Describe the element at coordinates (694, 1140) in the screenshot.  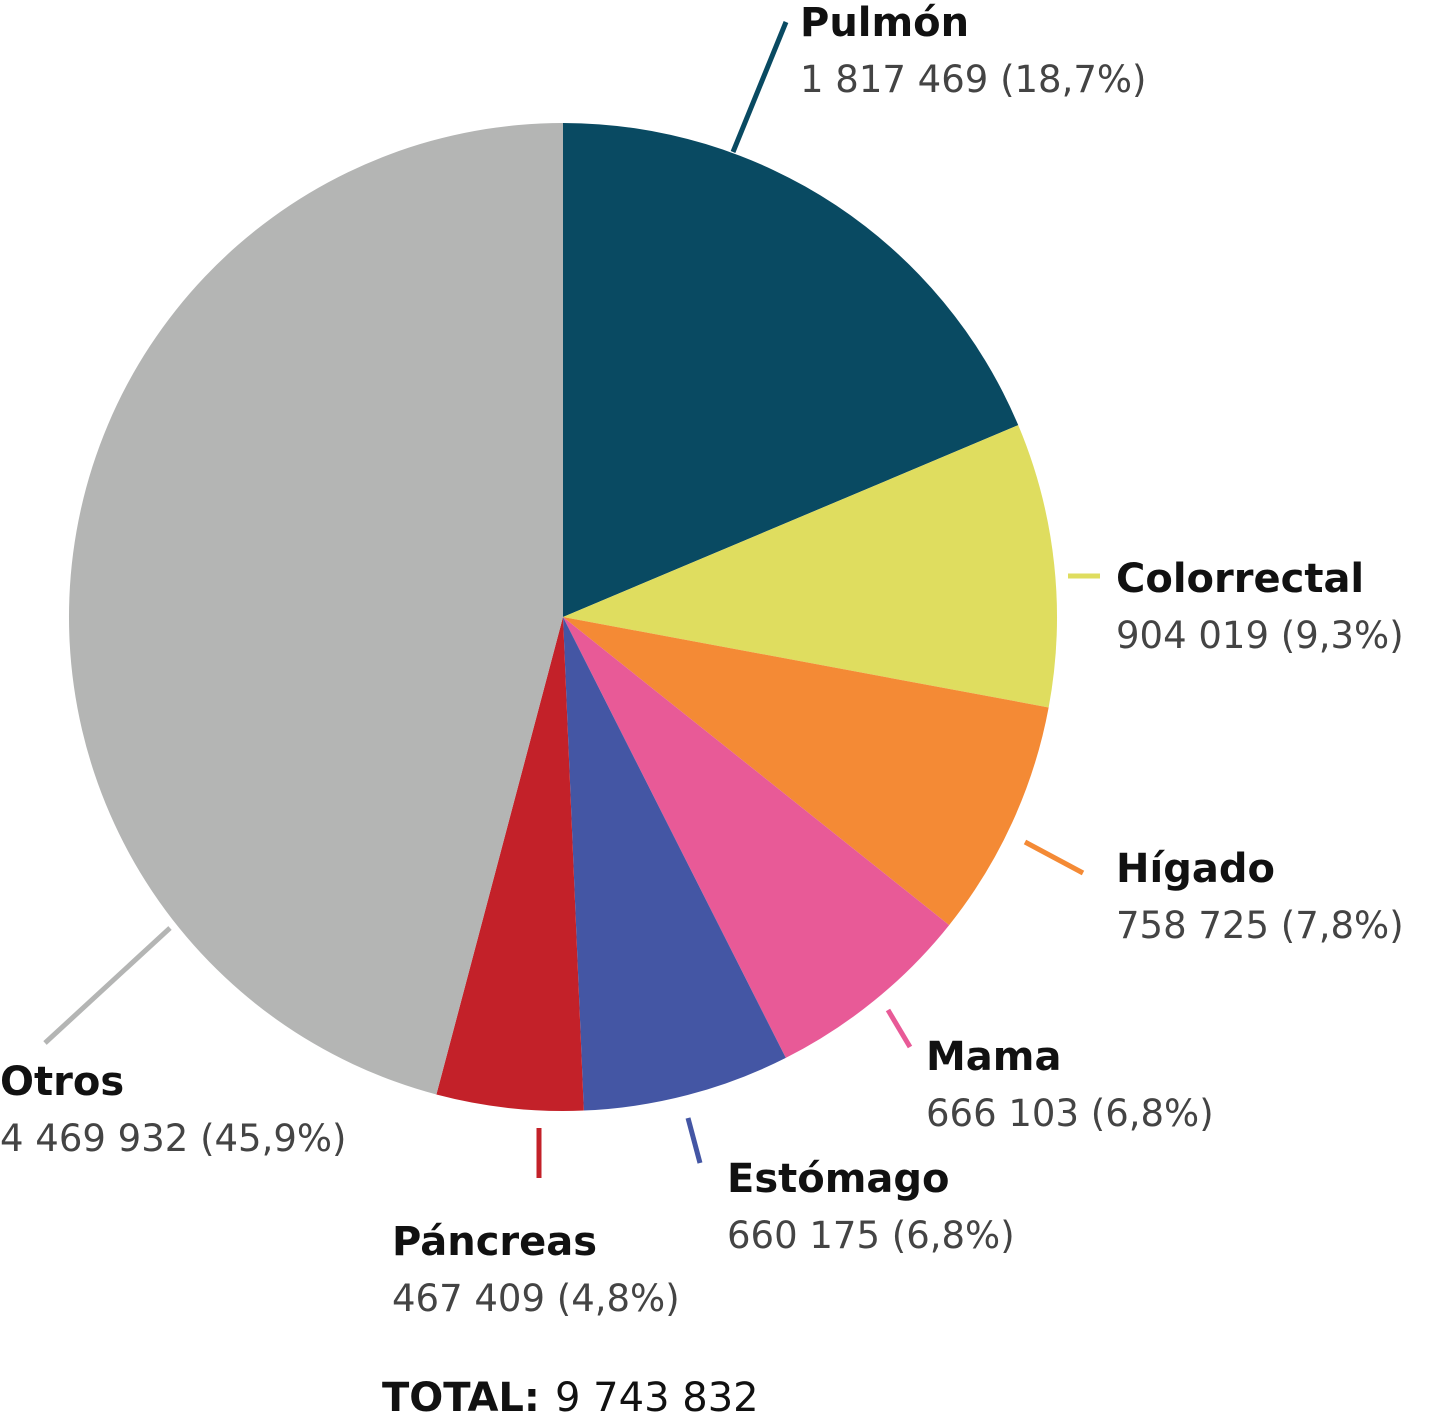
I see `leader-line-estomago` at that location.